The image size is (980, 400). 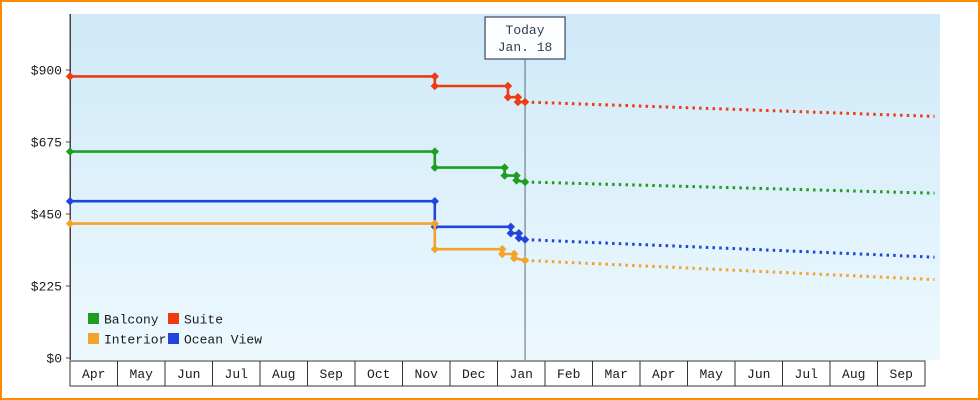 What do you see at coordinates (46, 143) in the screenshot?
I see `y-tick-label: $675` at bounding box center [46, 143].